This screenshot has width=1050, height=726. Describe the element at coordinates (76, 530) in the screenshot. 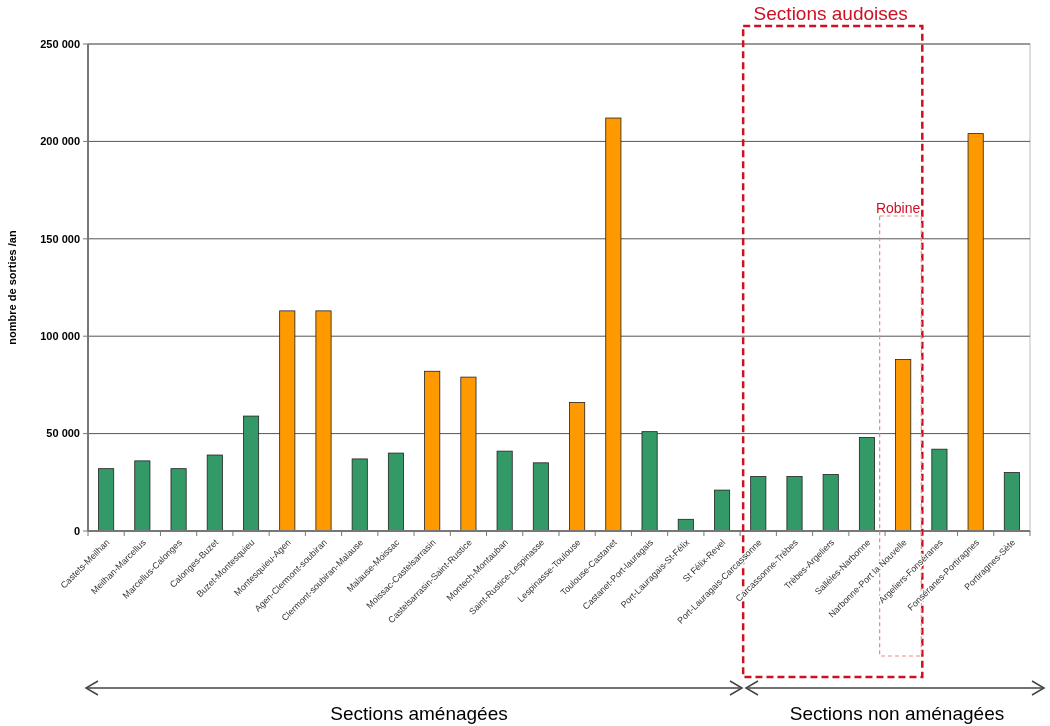

I see `y-tick-label: 0` at that location.